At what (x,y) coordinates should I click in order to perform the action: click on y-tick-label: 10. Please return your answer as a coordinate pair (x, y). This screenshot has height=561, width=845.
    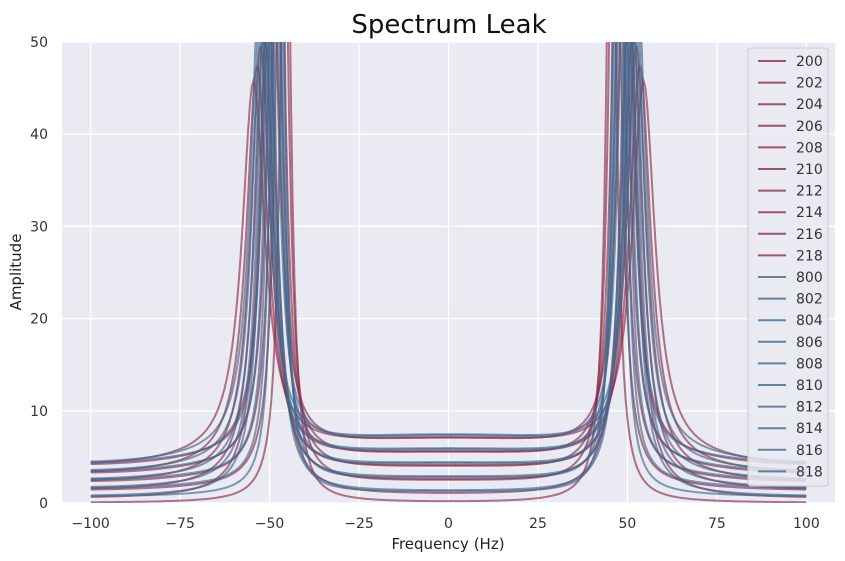
    Looking at the image, I should click on (39, 412).